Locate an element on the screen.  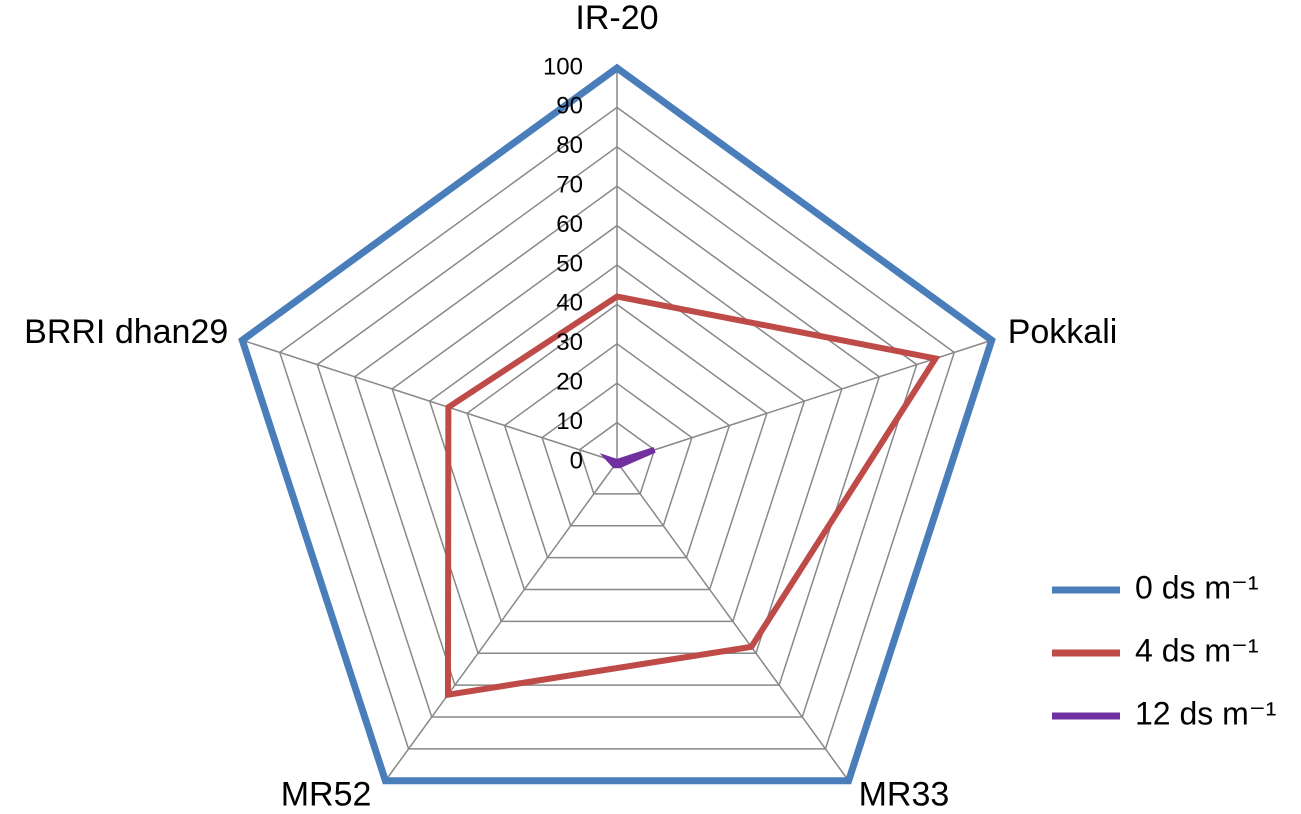
tick-label: 0 is located at coordinates (576, 460).